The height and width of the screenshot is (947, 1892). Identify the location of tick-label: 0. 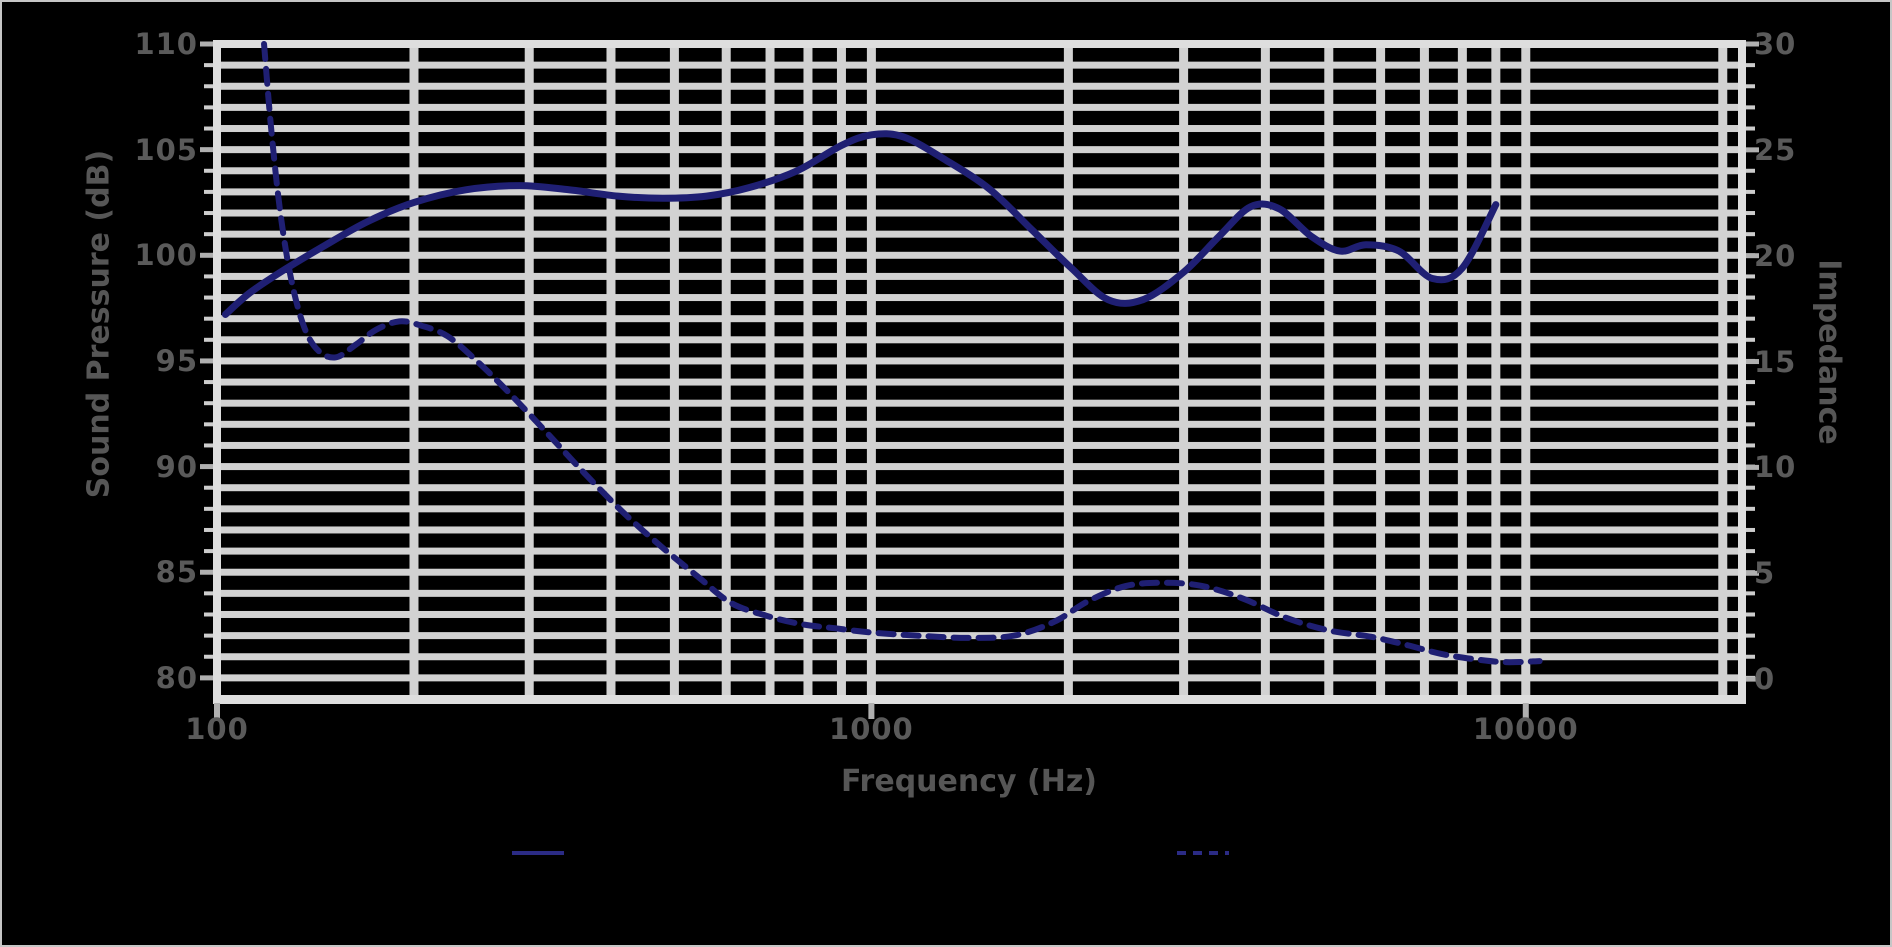
(1765, 679).